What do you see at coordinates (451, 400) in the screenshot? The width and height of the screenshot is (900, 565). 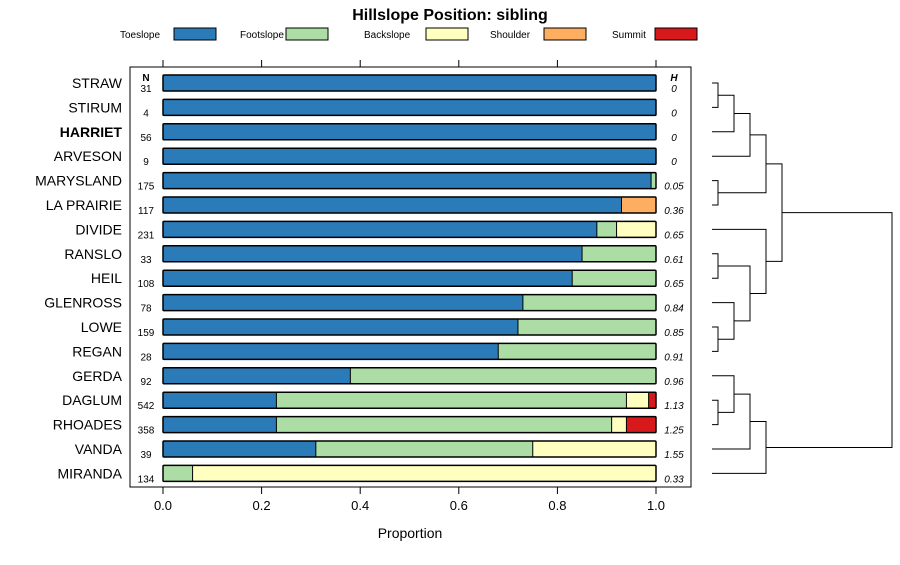 I see `bar-daglum-footslope` at bounding box center [451, 400].